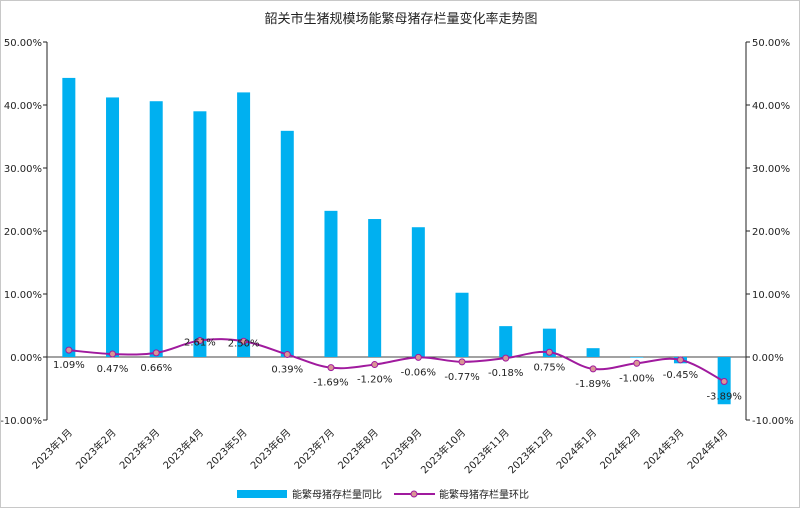 Image resolution: width=800 pixels, height=509 pixels. What do you see at coordinates (23, 106) in the screenshot?
I see `left-tick-label: 40.00%` at bounding box center [23, 106].